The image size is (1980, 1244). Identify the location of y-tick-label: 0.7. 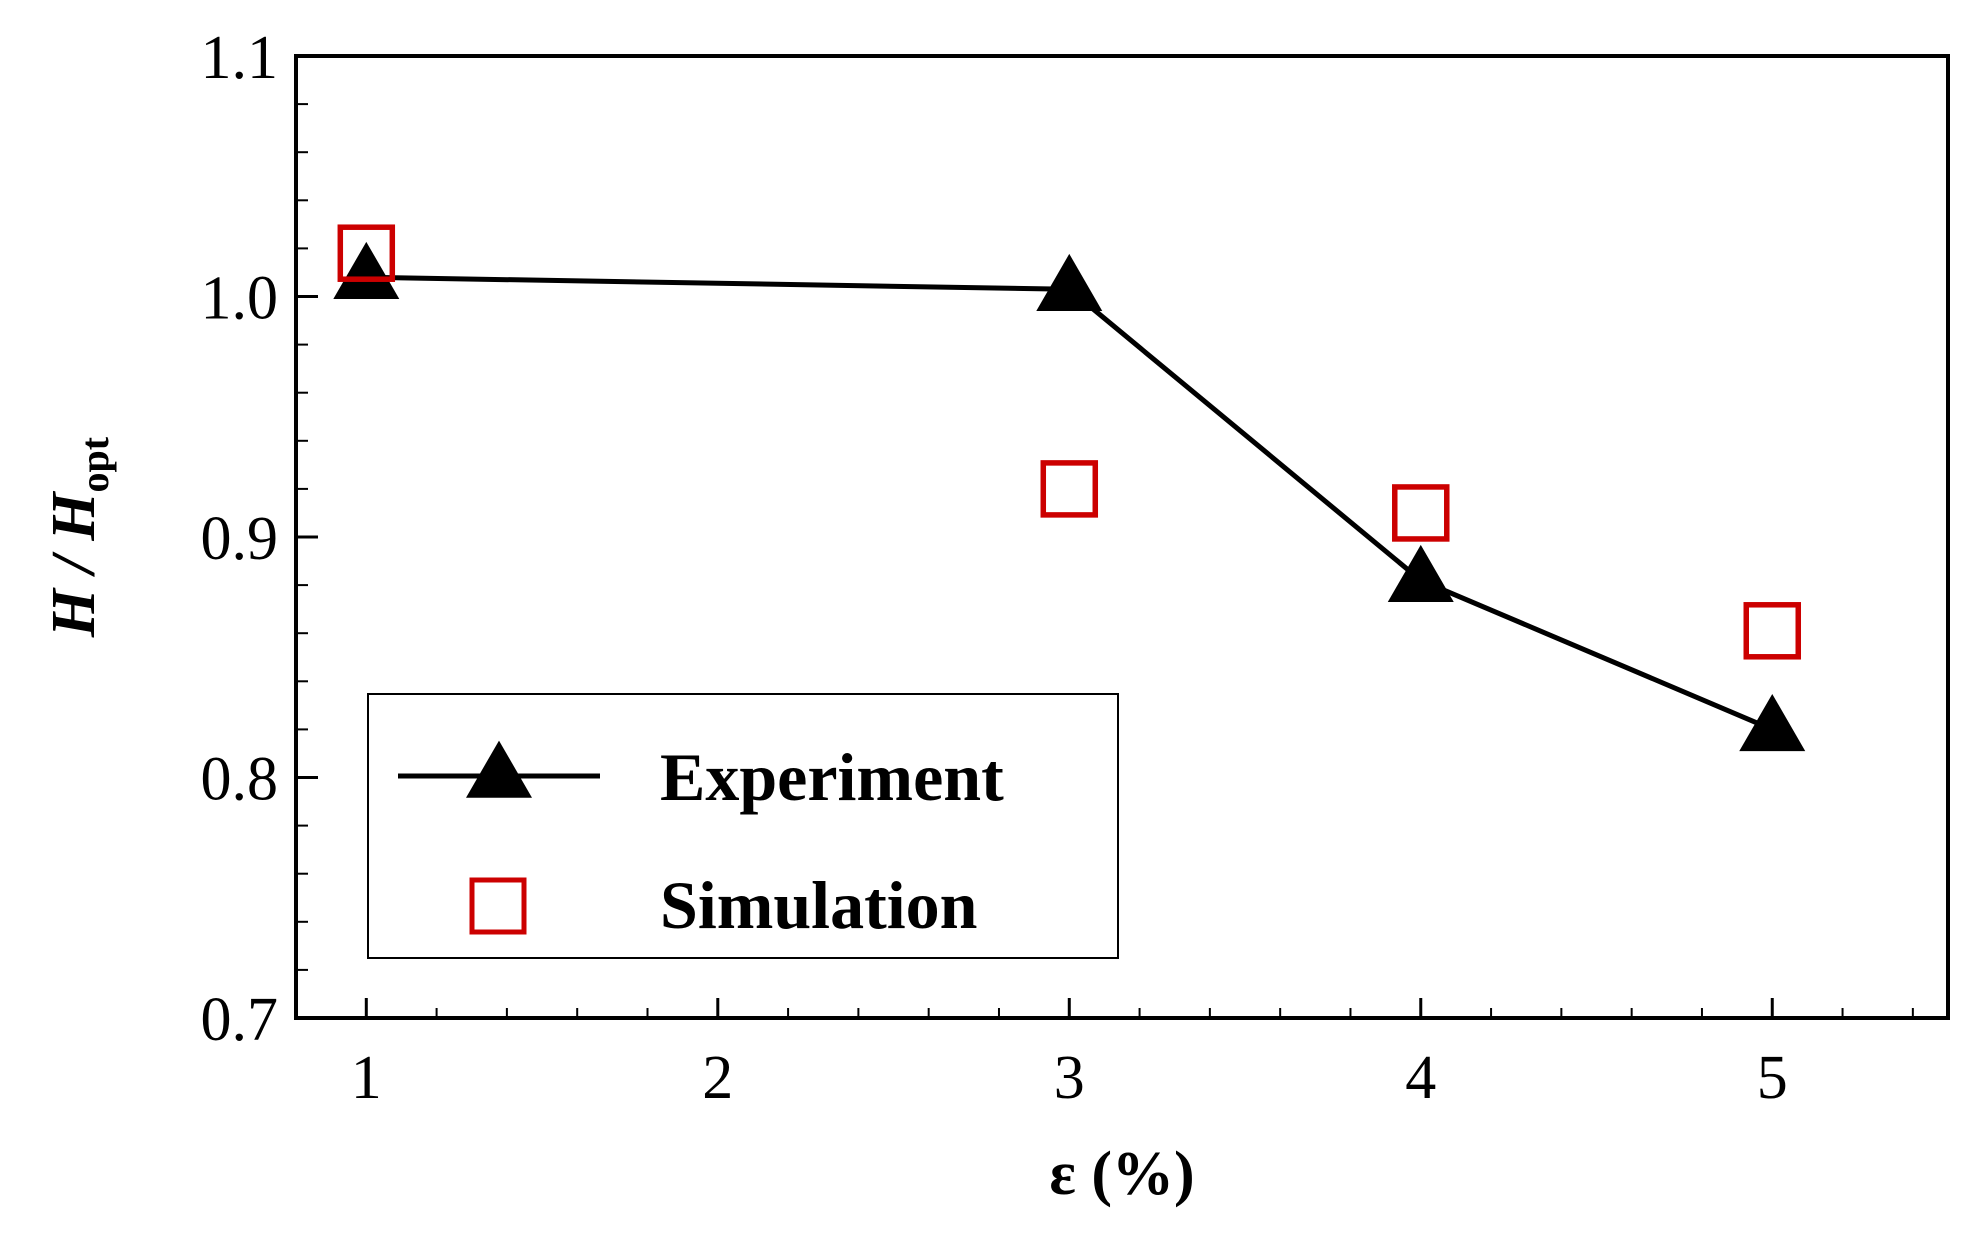
(240, 1020).